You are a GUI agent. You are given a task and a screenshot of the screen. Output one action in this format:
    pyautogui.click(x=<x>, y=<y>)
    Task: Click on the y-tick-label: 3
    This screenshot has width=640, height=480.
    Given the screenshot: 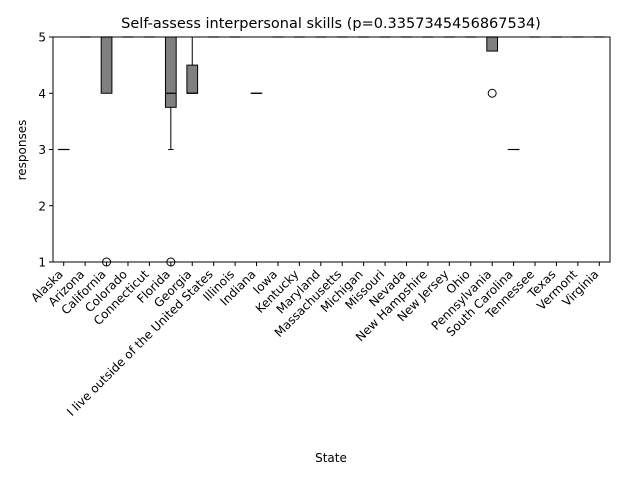 What is the action you would take?
    pyautogui.click(x=42, y=150)
    